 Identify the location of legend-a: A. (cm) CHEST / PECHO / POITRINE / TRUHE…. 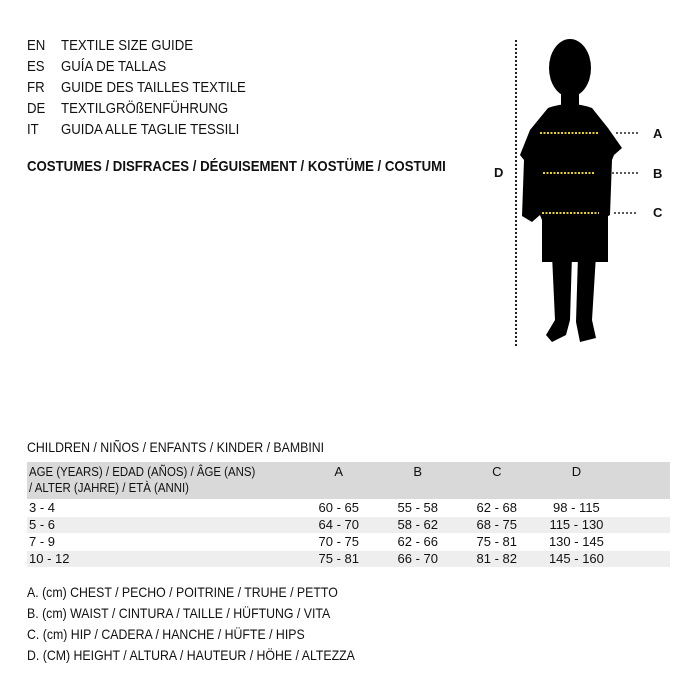
(182, 592).